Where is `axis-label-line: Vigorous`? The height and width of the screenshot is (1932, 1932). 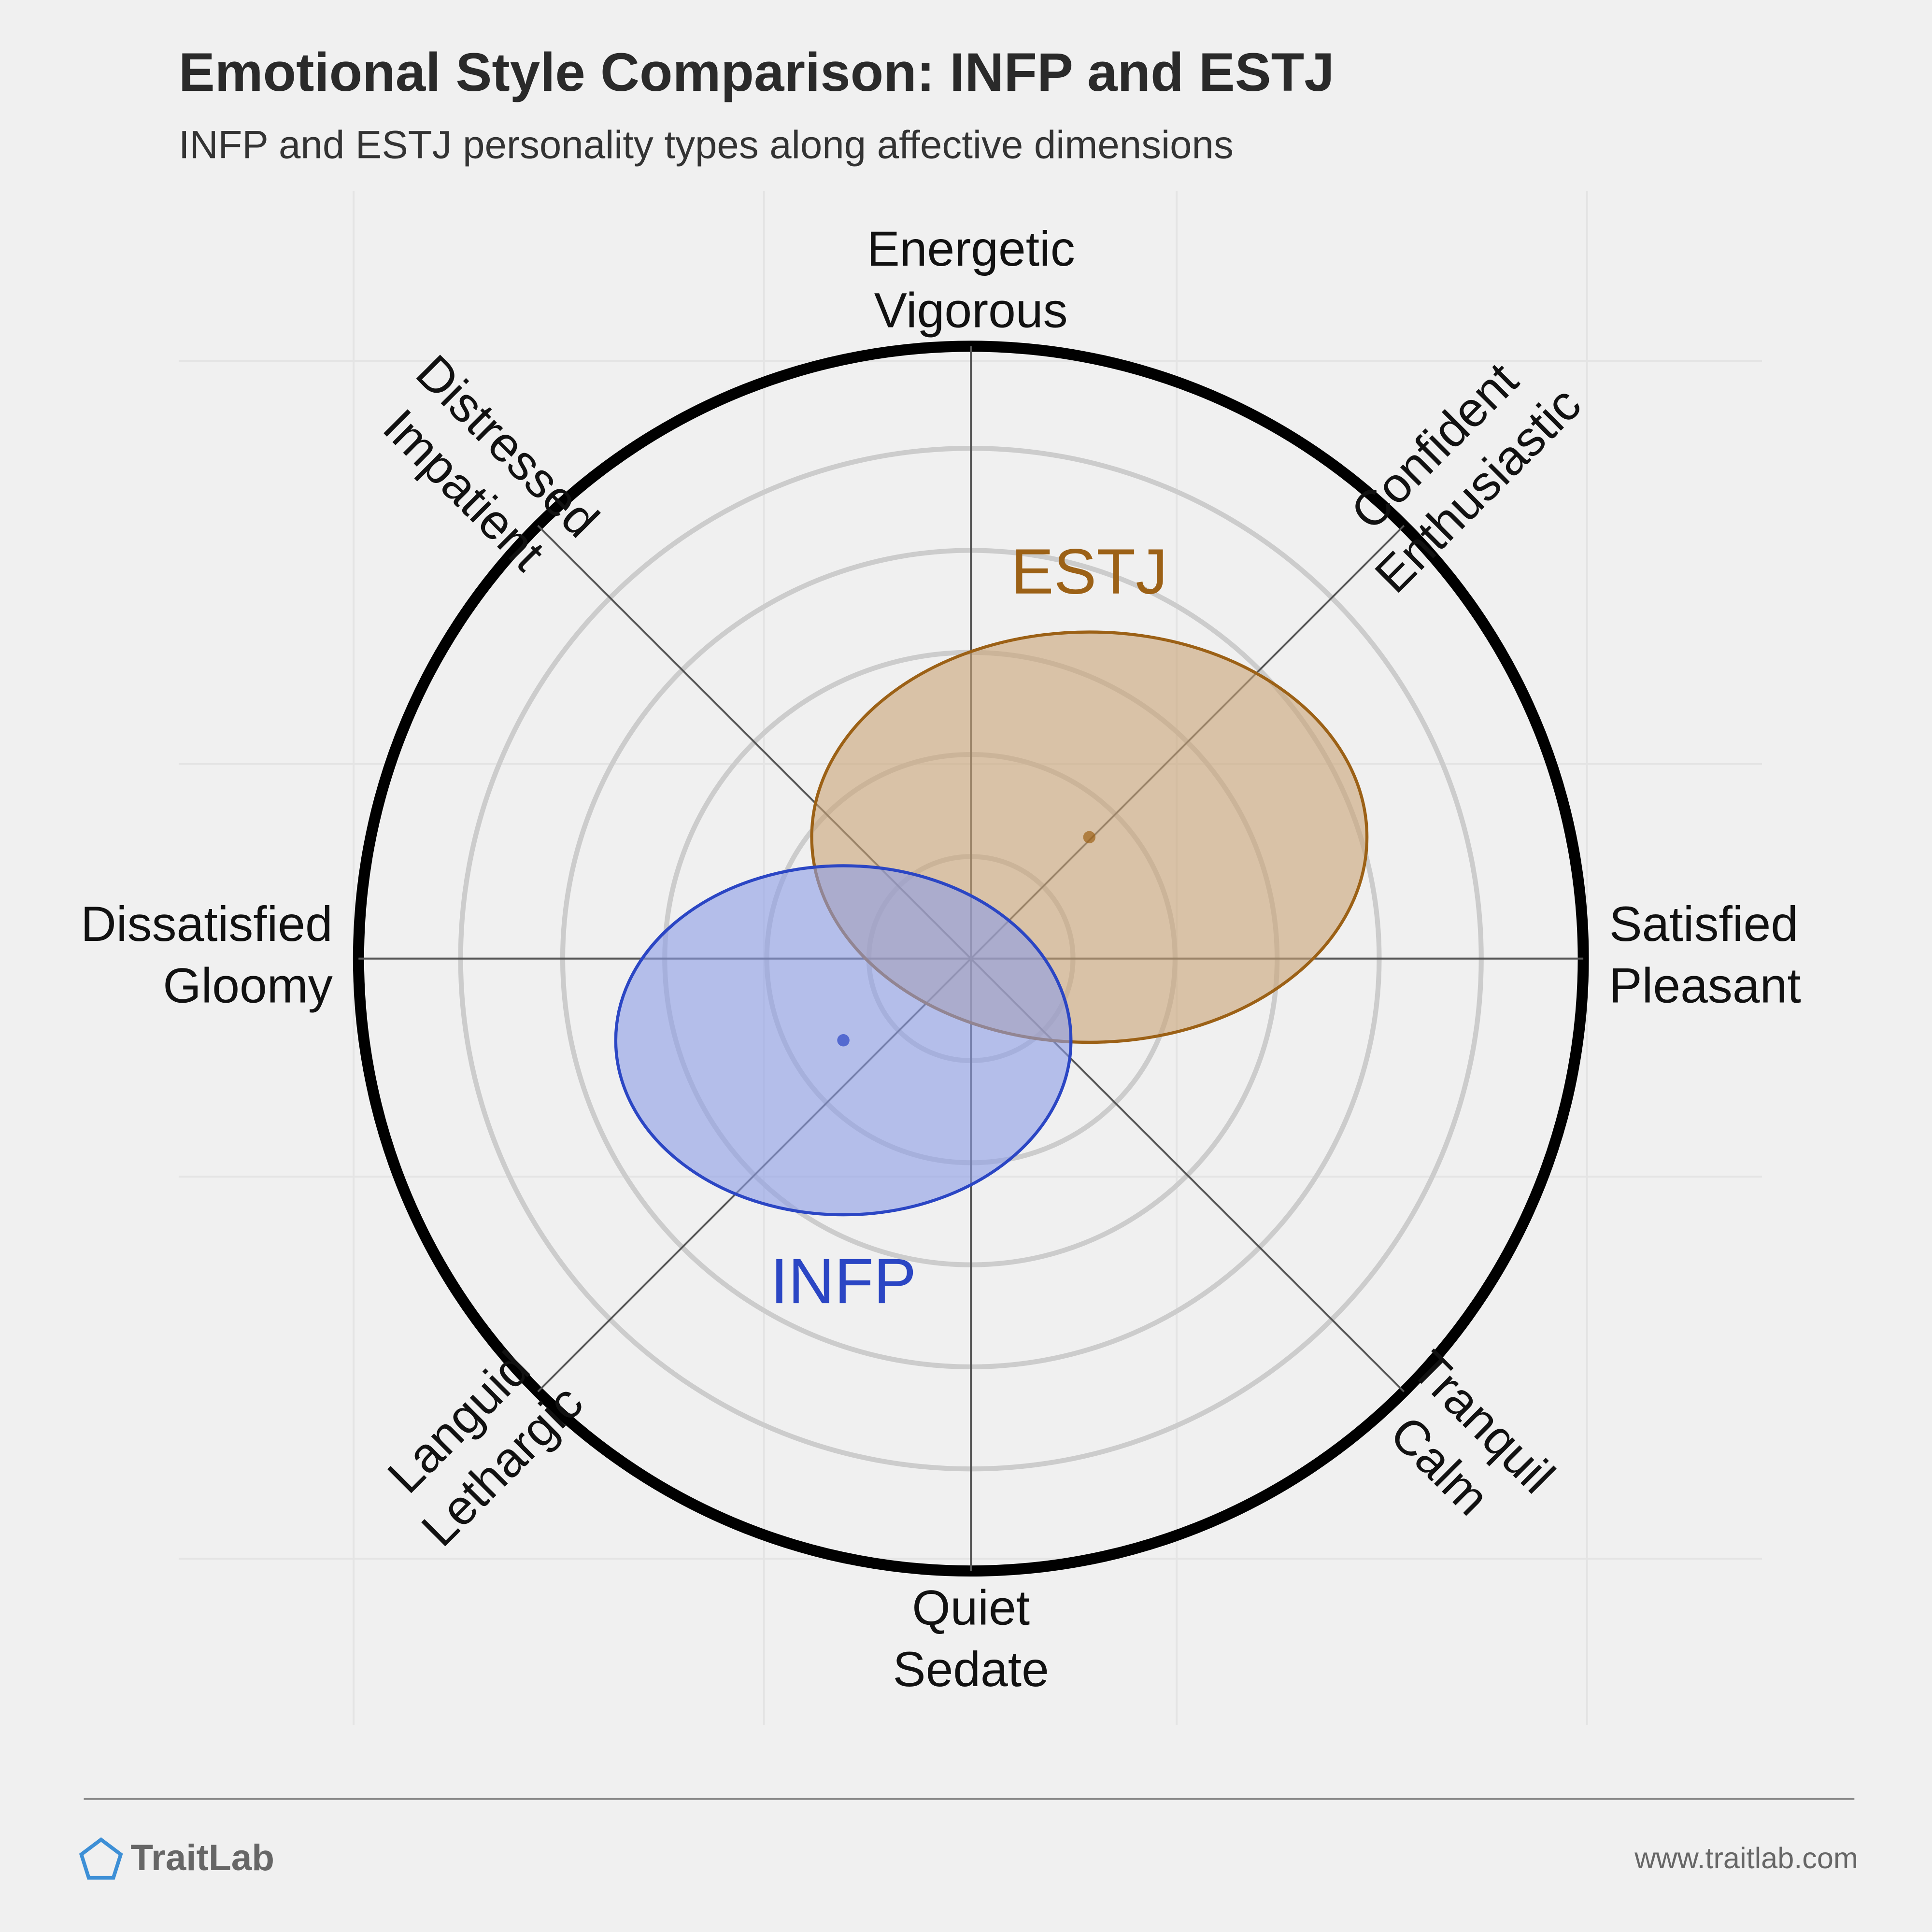
axis-label-line: Vigorous is located at coordinates (971, 310).